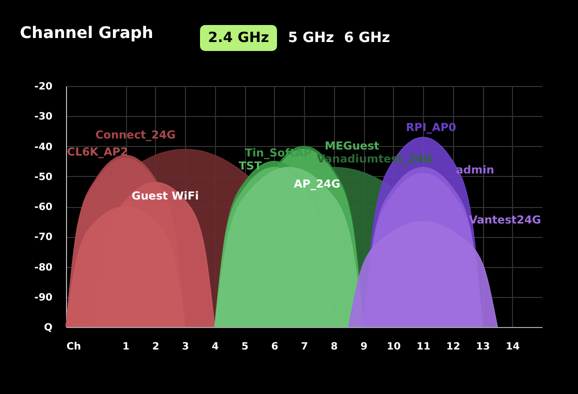 Image resolution: width=578 pixels, height=394 pixels. What do you see at coordinates (43, 87) in the screenshot?
I see `y-tick-label: -20` at bounding box center [43, 87].